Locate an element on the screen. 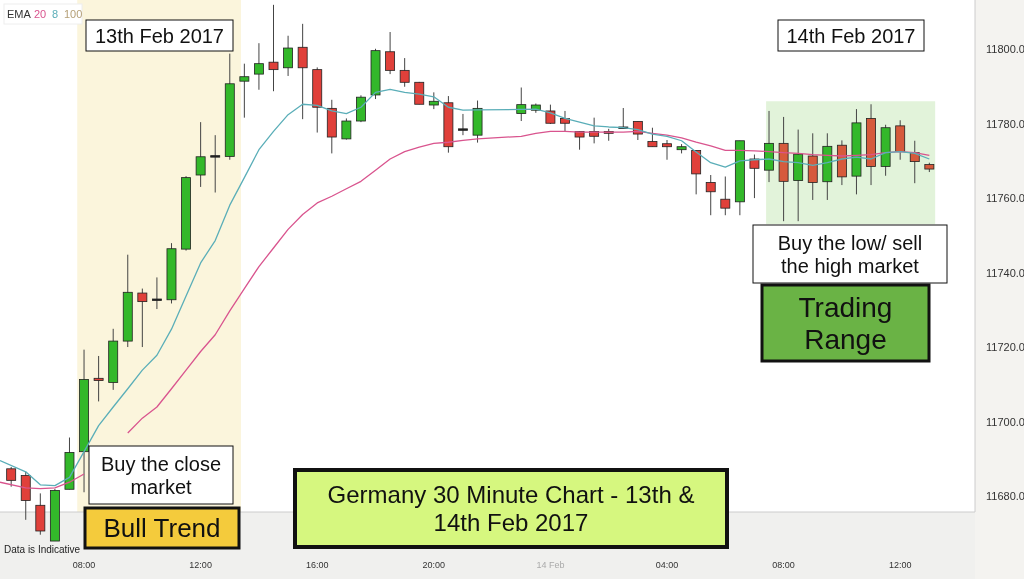  legend-title: EMA is located at coordinates (19, 14).